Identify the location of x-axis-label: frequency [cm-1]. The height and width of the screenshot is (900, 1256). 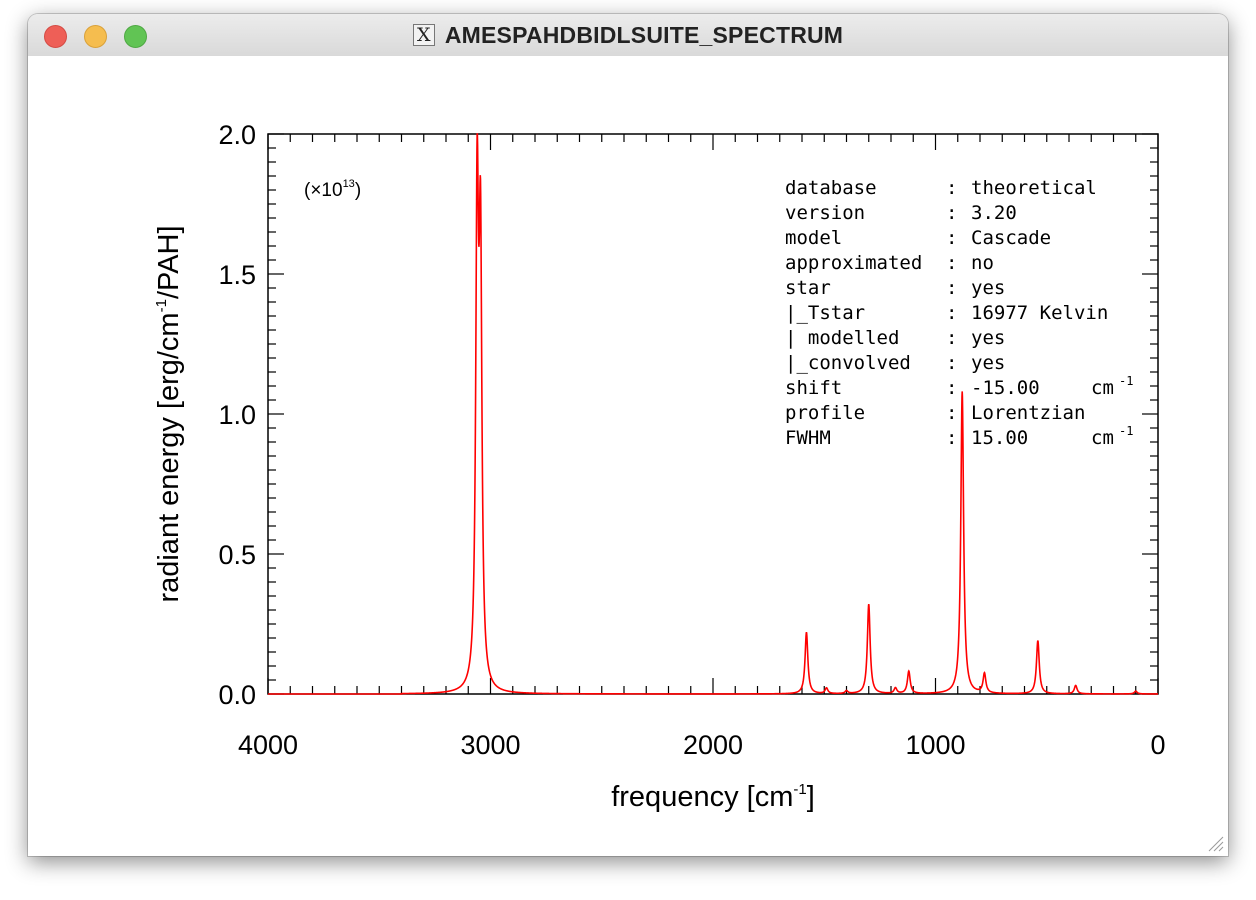
(713, 797).